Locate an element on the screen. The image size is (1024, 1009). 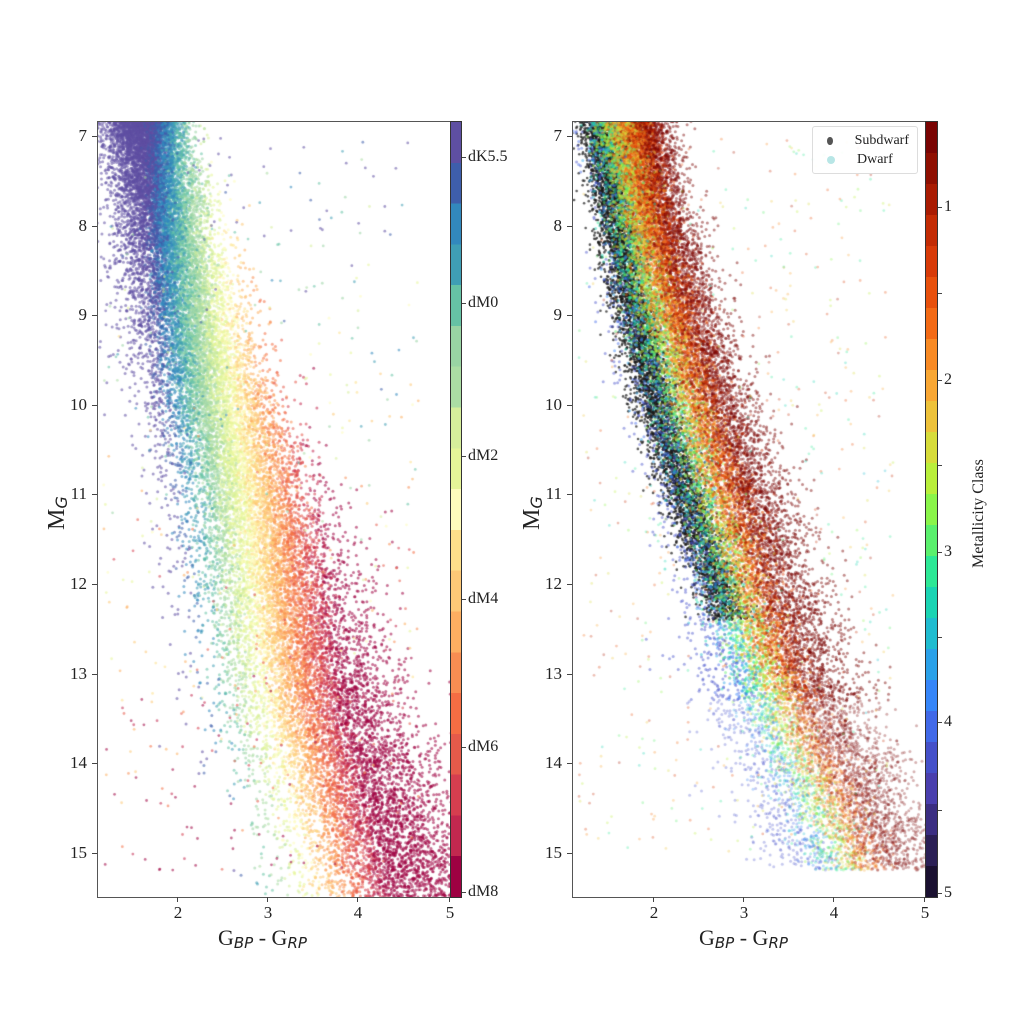
legend-item-dwarf: Dwarf is located at coordinates (865, 159).